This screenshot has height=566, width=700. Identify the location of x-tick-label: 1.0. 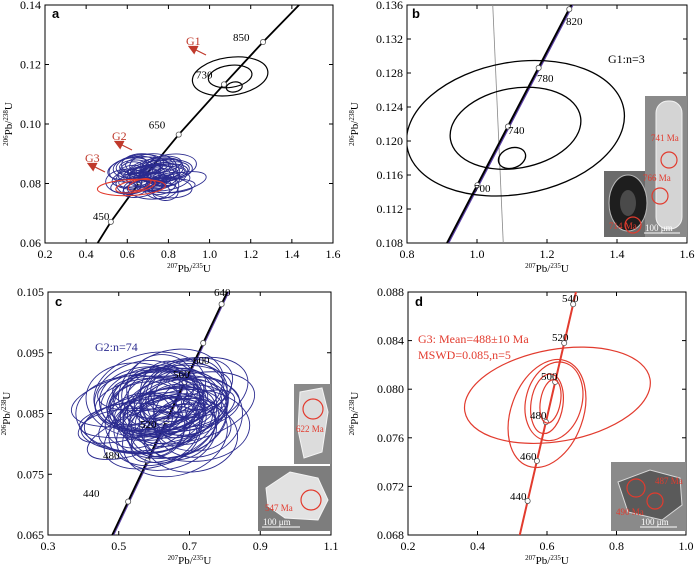
(477, 254).